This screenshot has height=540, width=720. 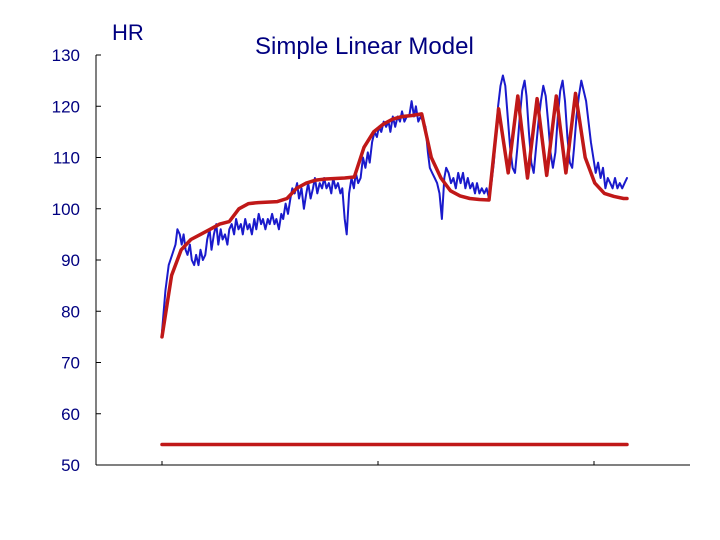 What do you see at coordinates (128, 32) in the screenshot?
I see `y-axis-label: HR` at bounding box center [128, 32].